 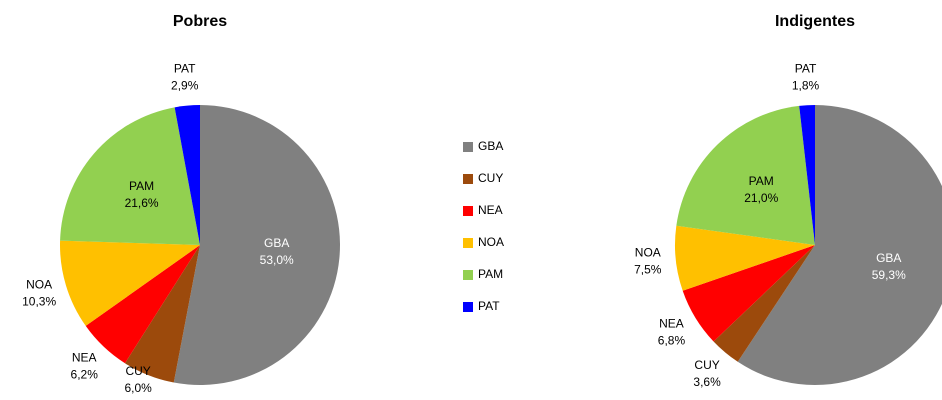 I want to click on slice-label: GBA 59,3%, so click(x=889, y=266).